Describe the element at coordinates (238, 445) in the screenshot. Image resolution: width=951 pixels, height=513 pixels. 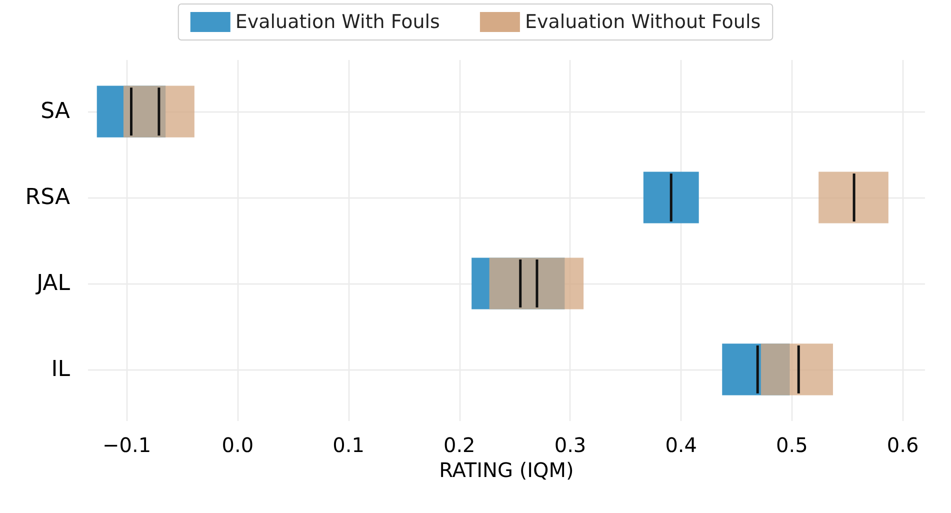
I see `x-tick-label: 0.0` at that location.